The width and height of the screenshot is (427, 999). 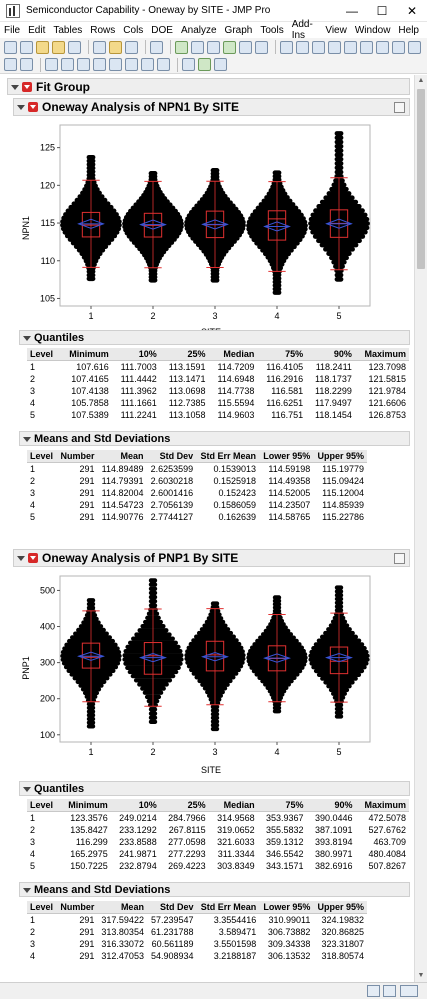 I want to click on run-script-icon, so click(x=204, y=64).